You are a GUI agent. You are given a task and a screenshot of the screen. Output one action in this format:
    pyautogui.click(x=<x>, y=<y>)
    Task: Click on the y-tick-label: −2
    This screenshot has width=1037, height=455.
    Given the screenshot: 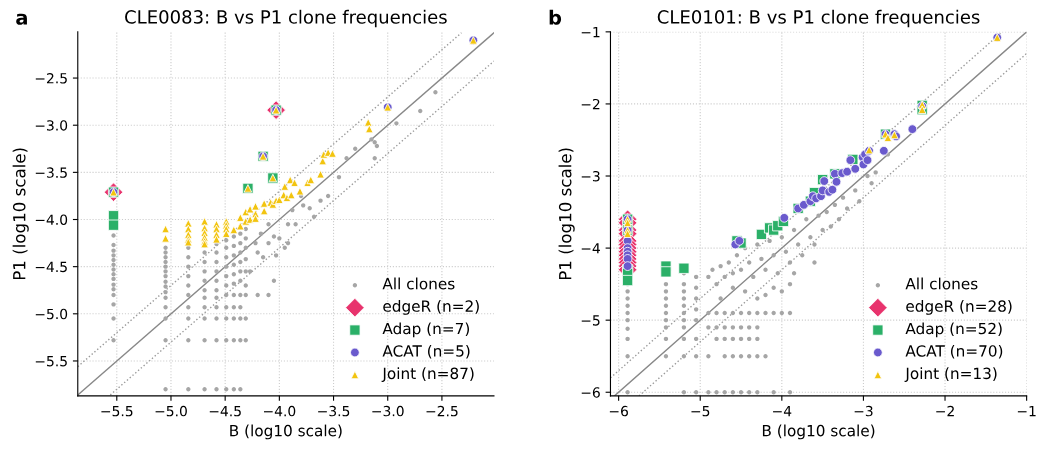 What is the action you would take?
    pyautogui.click(x=590, y=104)
    